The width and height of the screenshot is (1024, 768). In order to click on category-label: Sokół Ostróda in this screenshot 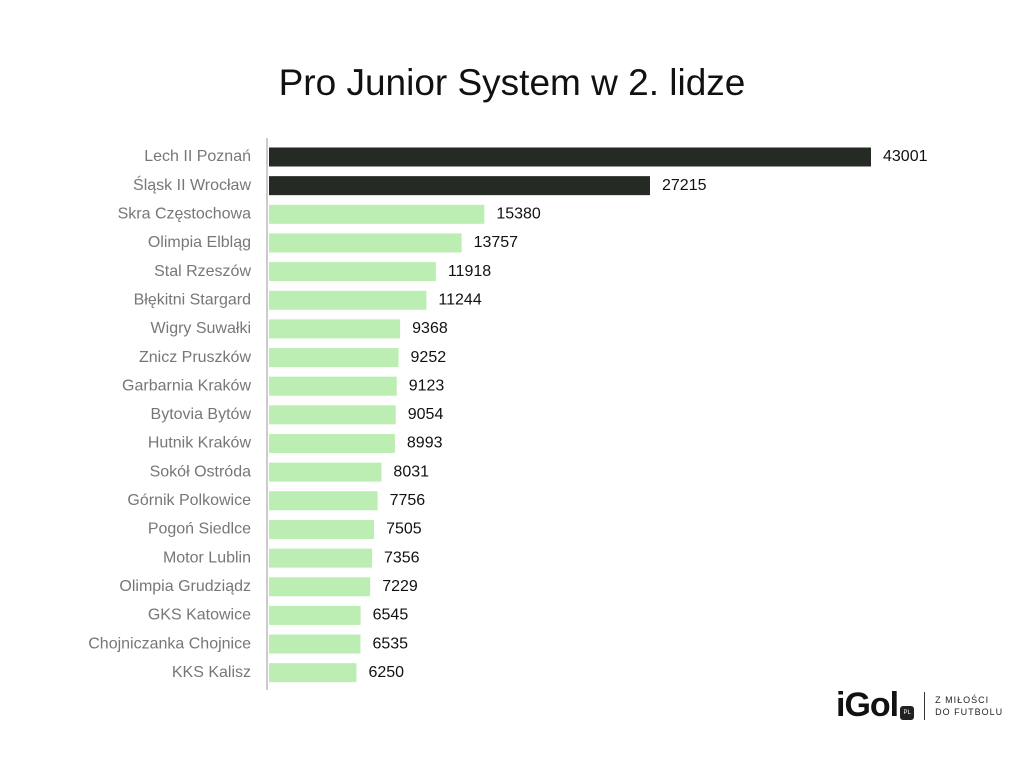, I will do `click(200, 471)`.